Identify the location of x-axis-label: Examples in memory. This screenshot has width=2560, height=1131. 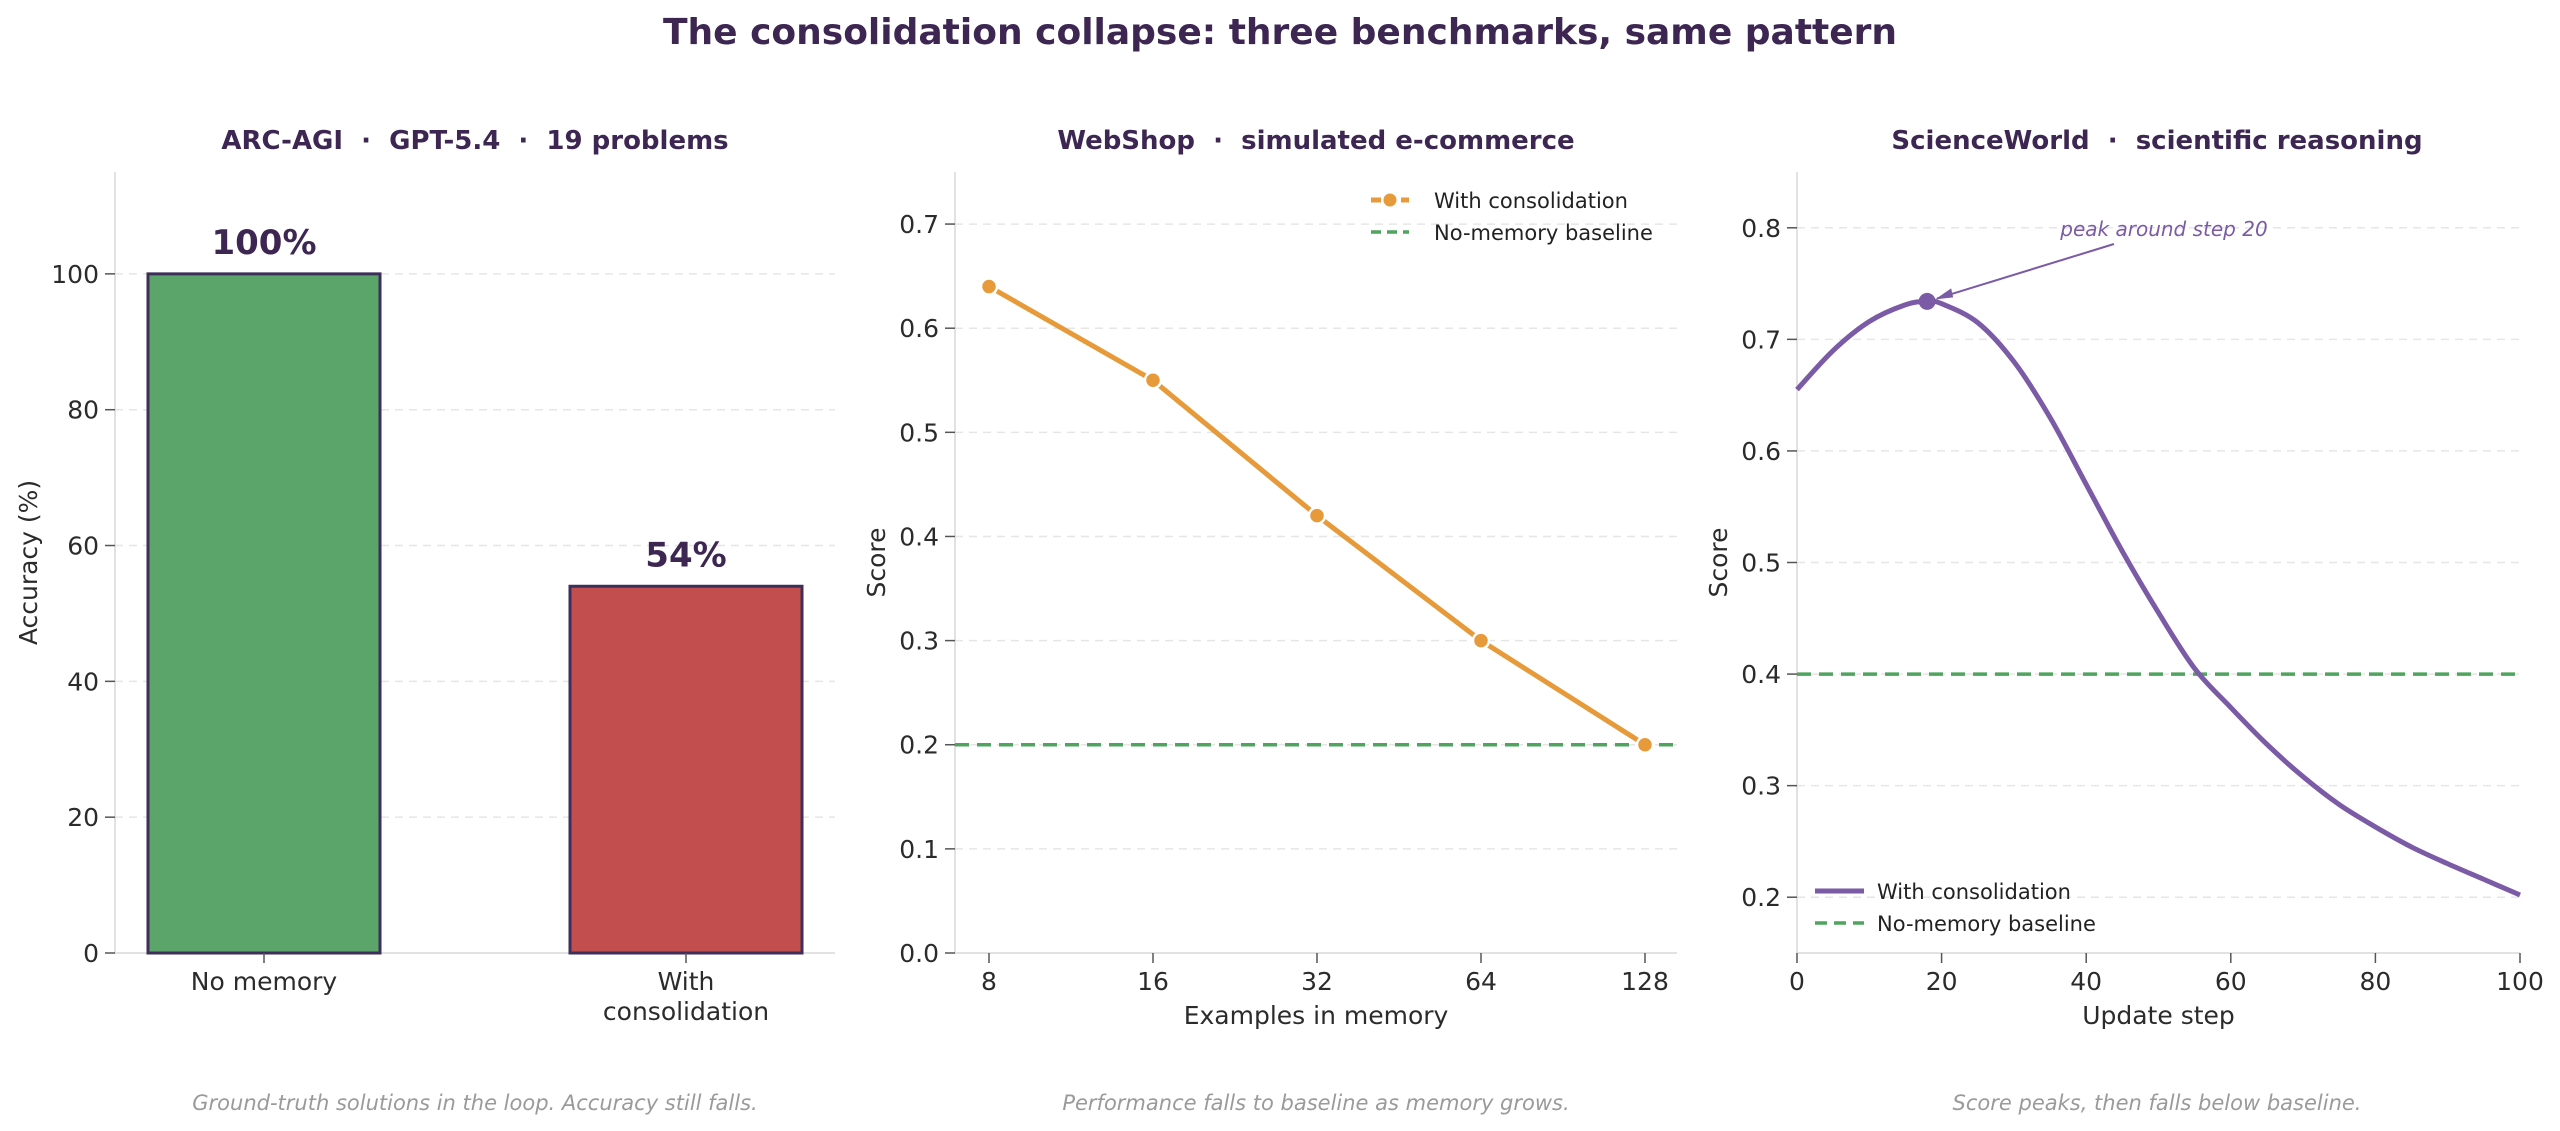
(1316, 1015).